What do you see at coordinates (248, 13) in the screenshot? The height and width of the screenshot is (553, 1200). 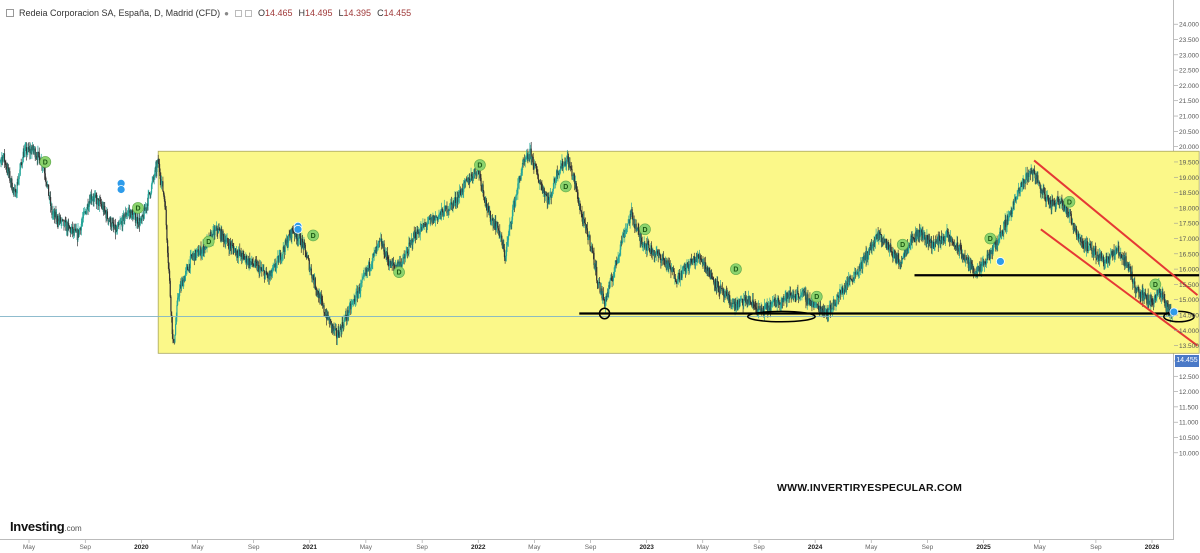 I see `close-square-icon` at bounding box center [248, 13].